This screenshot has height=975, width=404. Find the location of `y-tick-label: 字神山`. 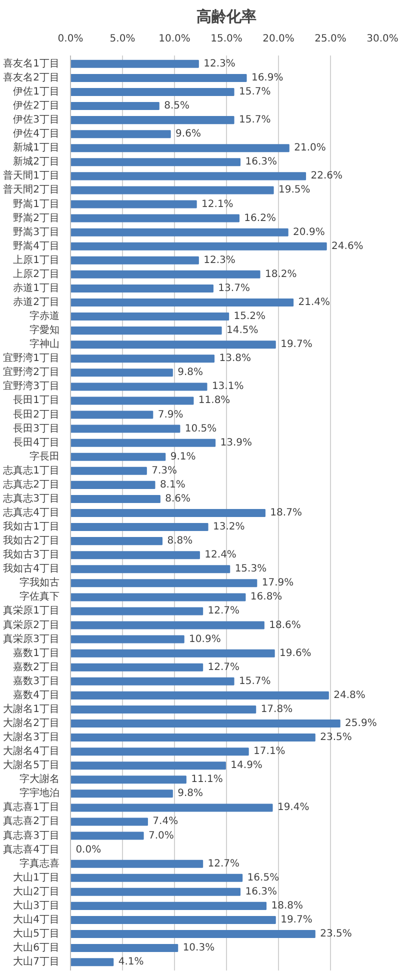

y-tick-label: 字神山 is located at coordinates (45, 344).